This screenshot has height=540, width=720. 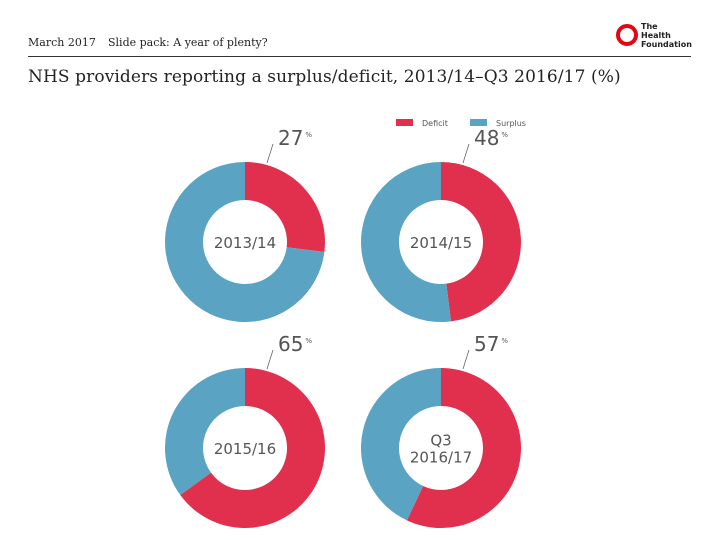 What do you see at coordinates (290, 138) in the screenshot?
I see `data-label-2013-14: 27` at bounding box center [290, 138].